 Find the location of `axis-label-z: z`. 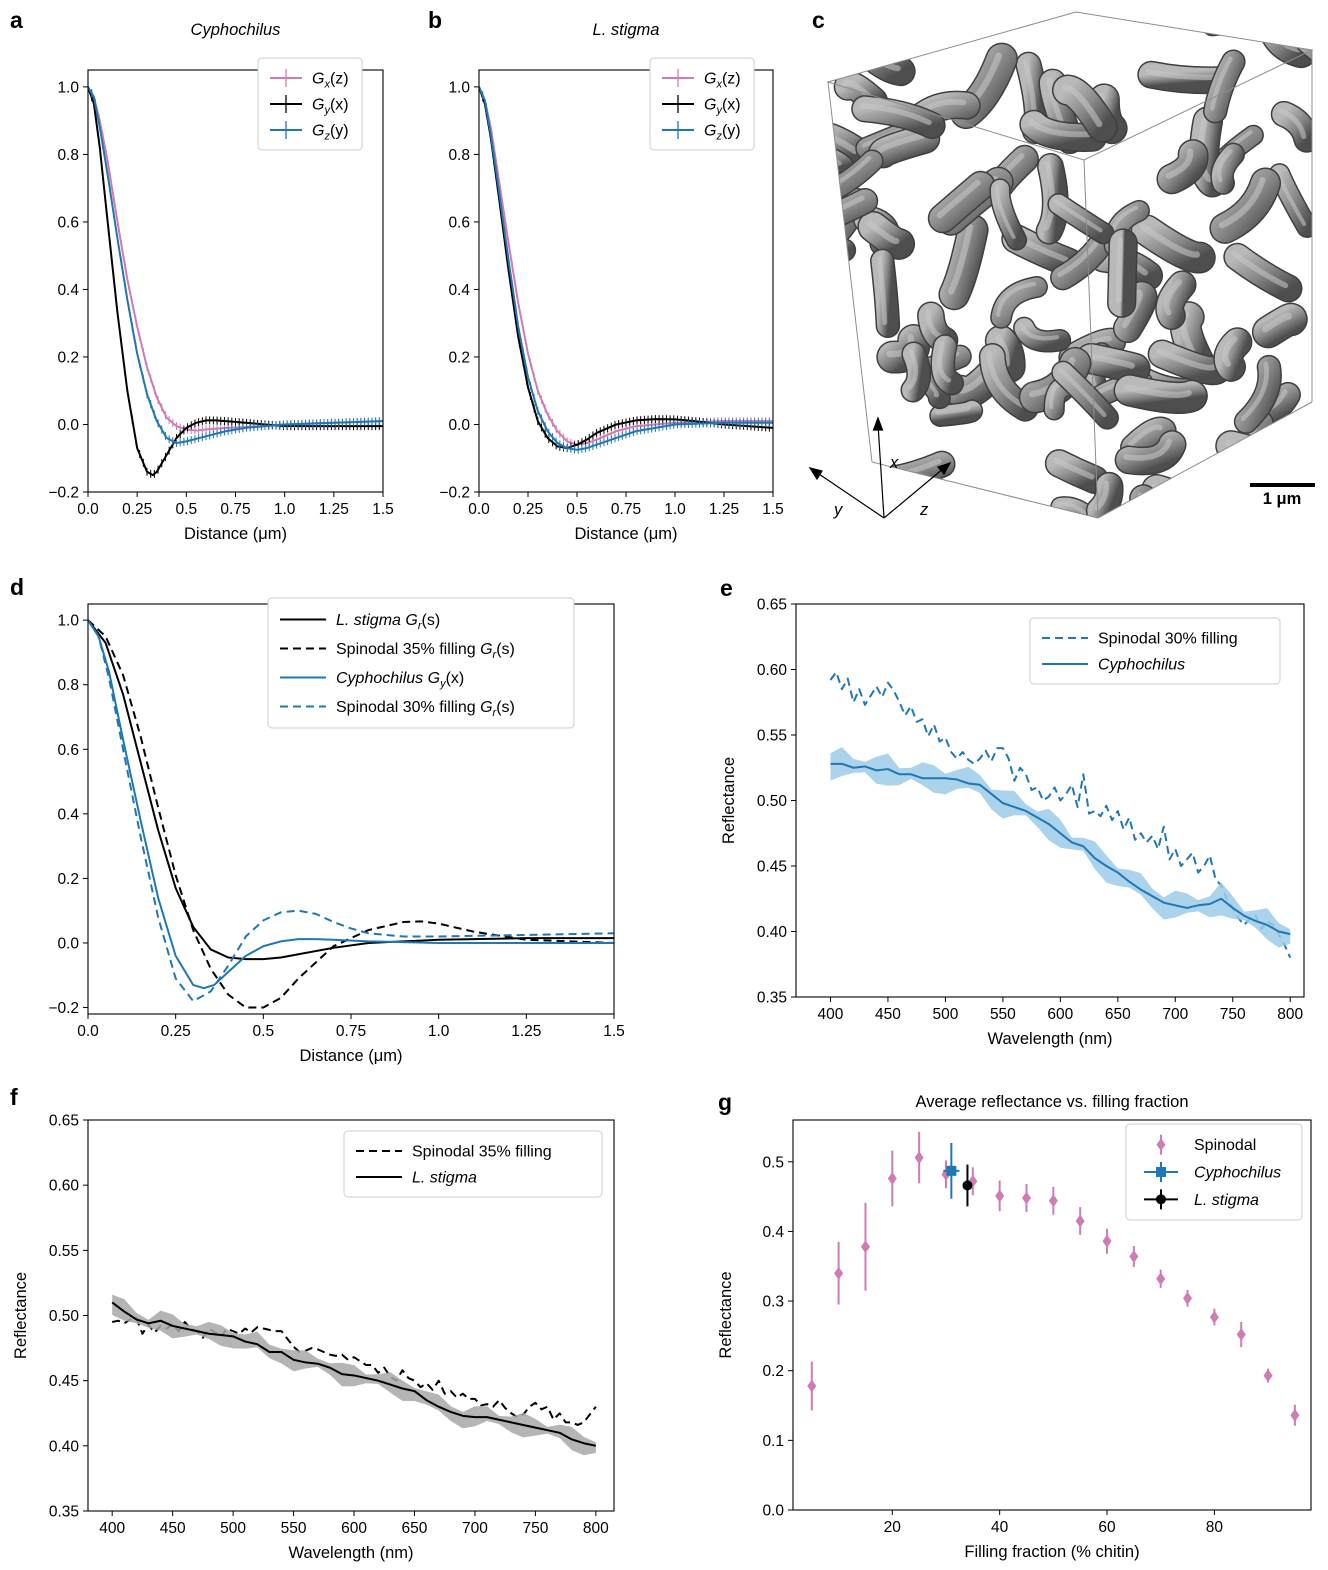

axis-label-z: z is located at coordinates (924, 510).